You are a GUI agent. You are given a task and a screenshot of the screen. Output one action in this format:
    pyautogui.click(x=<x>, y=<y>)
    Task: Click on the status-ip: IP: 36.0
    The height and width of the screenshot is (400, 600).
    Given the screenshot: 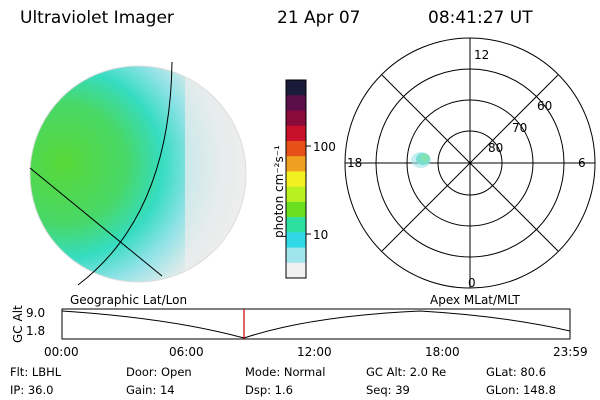 What is the action you would take?
    pyautogui.click(x=32, y=390)
    